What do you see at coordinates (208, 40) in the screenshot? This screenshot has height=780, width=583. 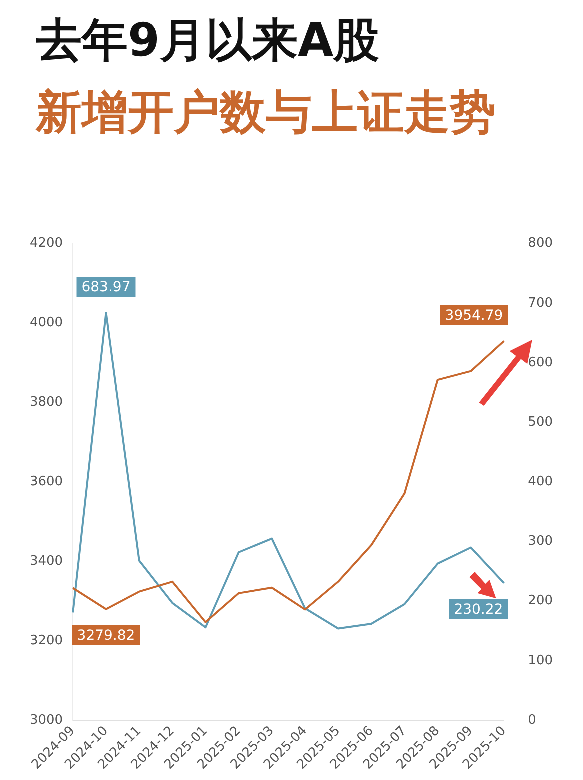 I see `chart-title: 去年9月以来A股` at bounding box center [208, 40].